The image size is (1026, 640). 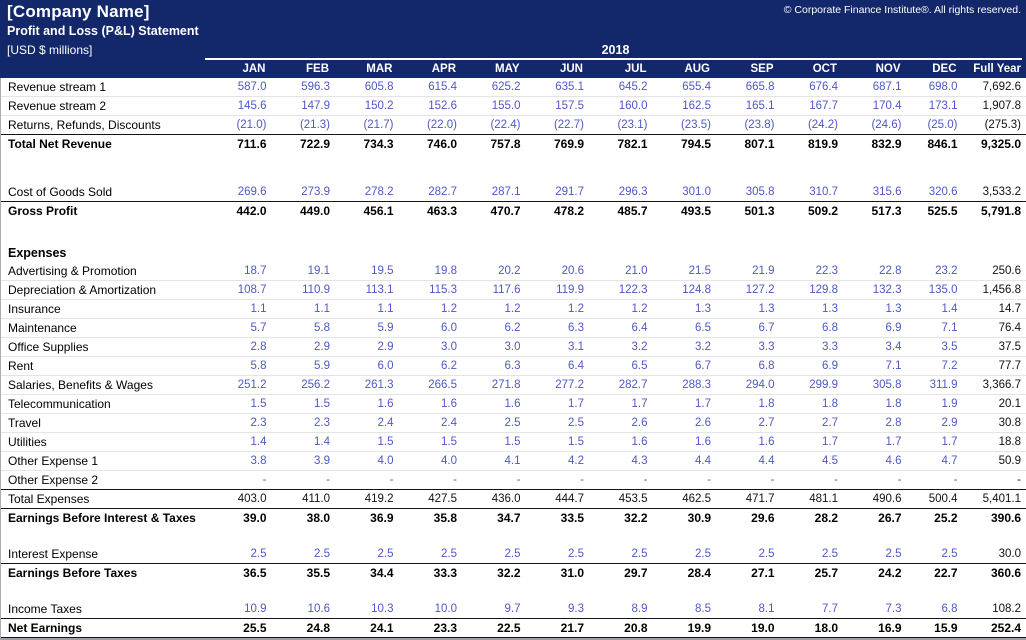 What do you see at coordinates (746, 290) in the screenshot?
I see `month-value-cell: 127.2` at bounding box center [746, 290].